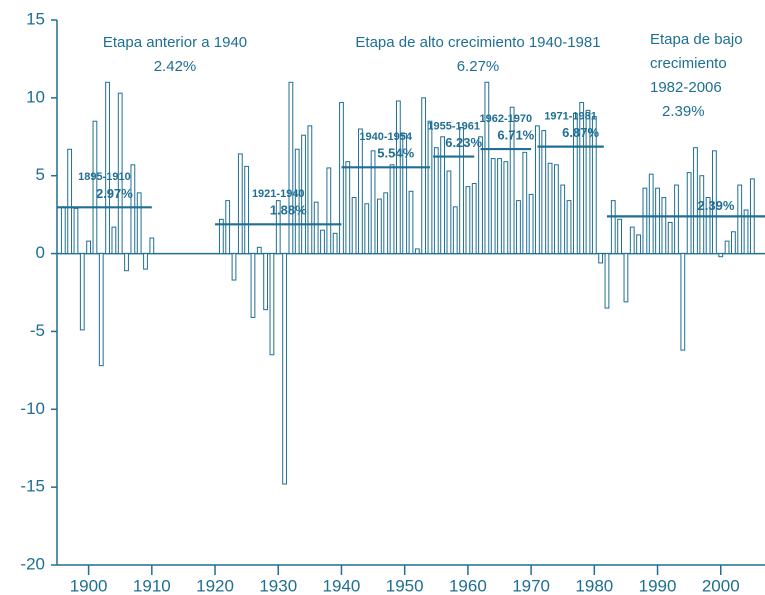  Describe the element at coordinates (40, 252) in the screenshot. I see `y-tick-label: 0` at that location.